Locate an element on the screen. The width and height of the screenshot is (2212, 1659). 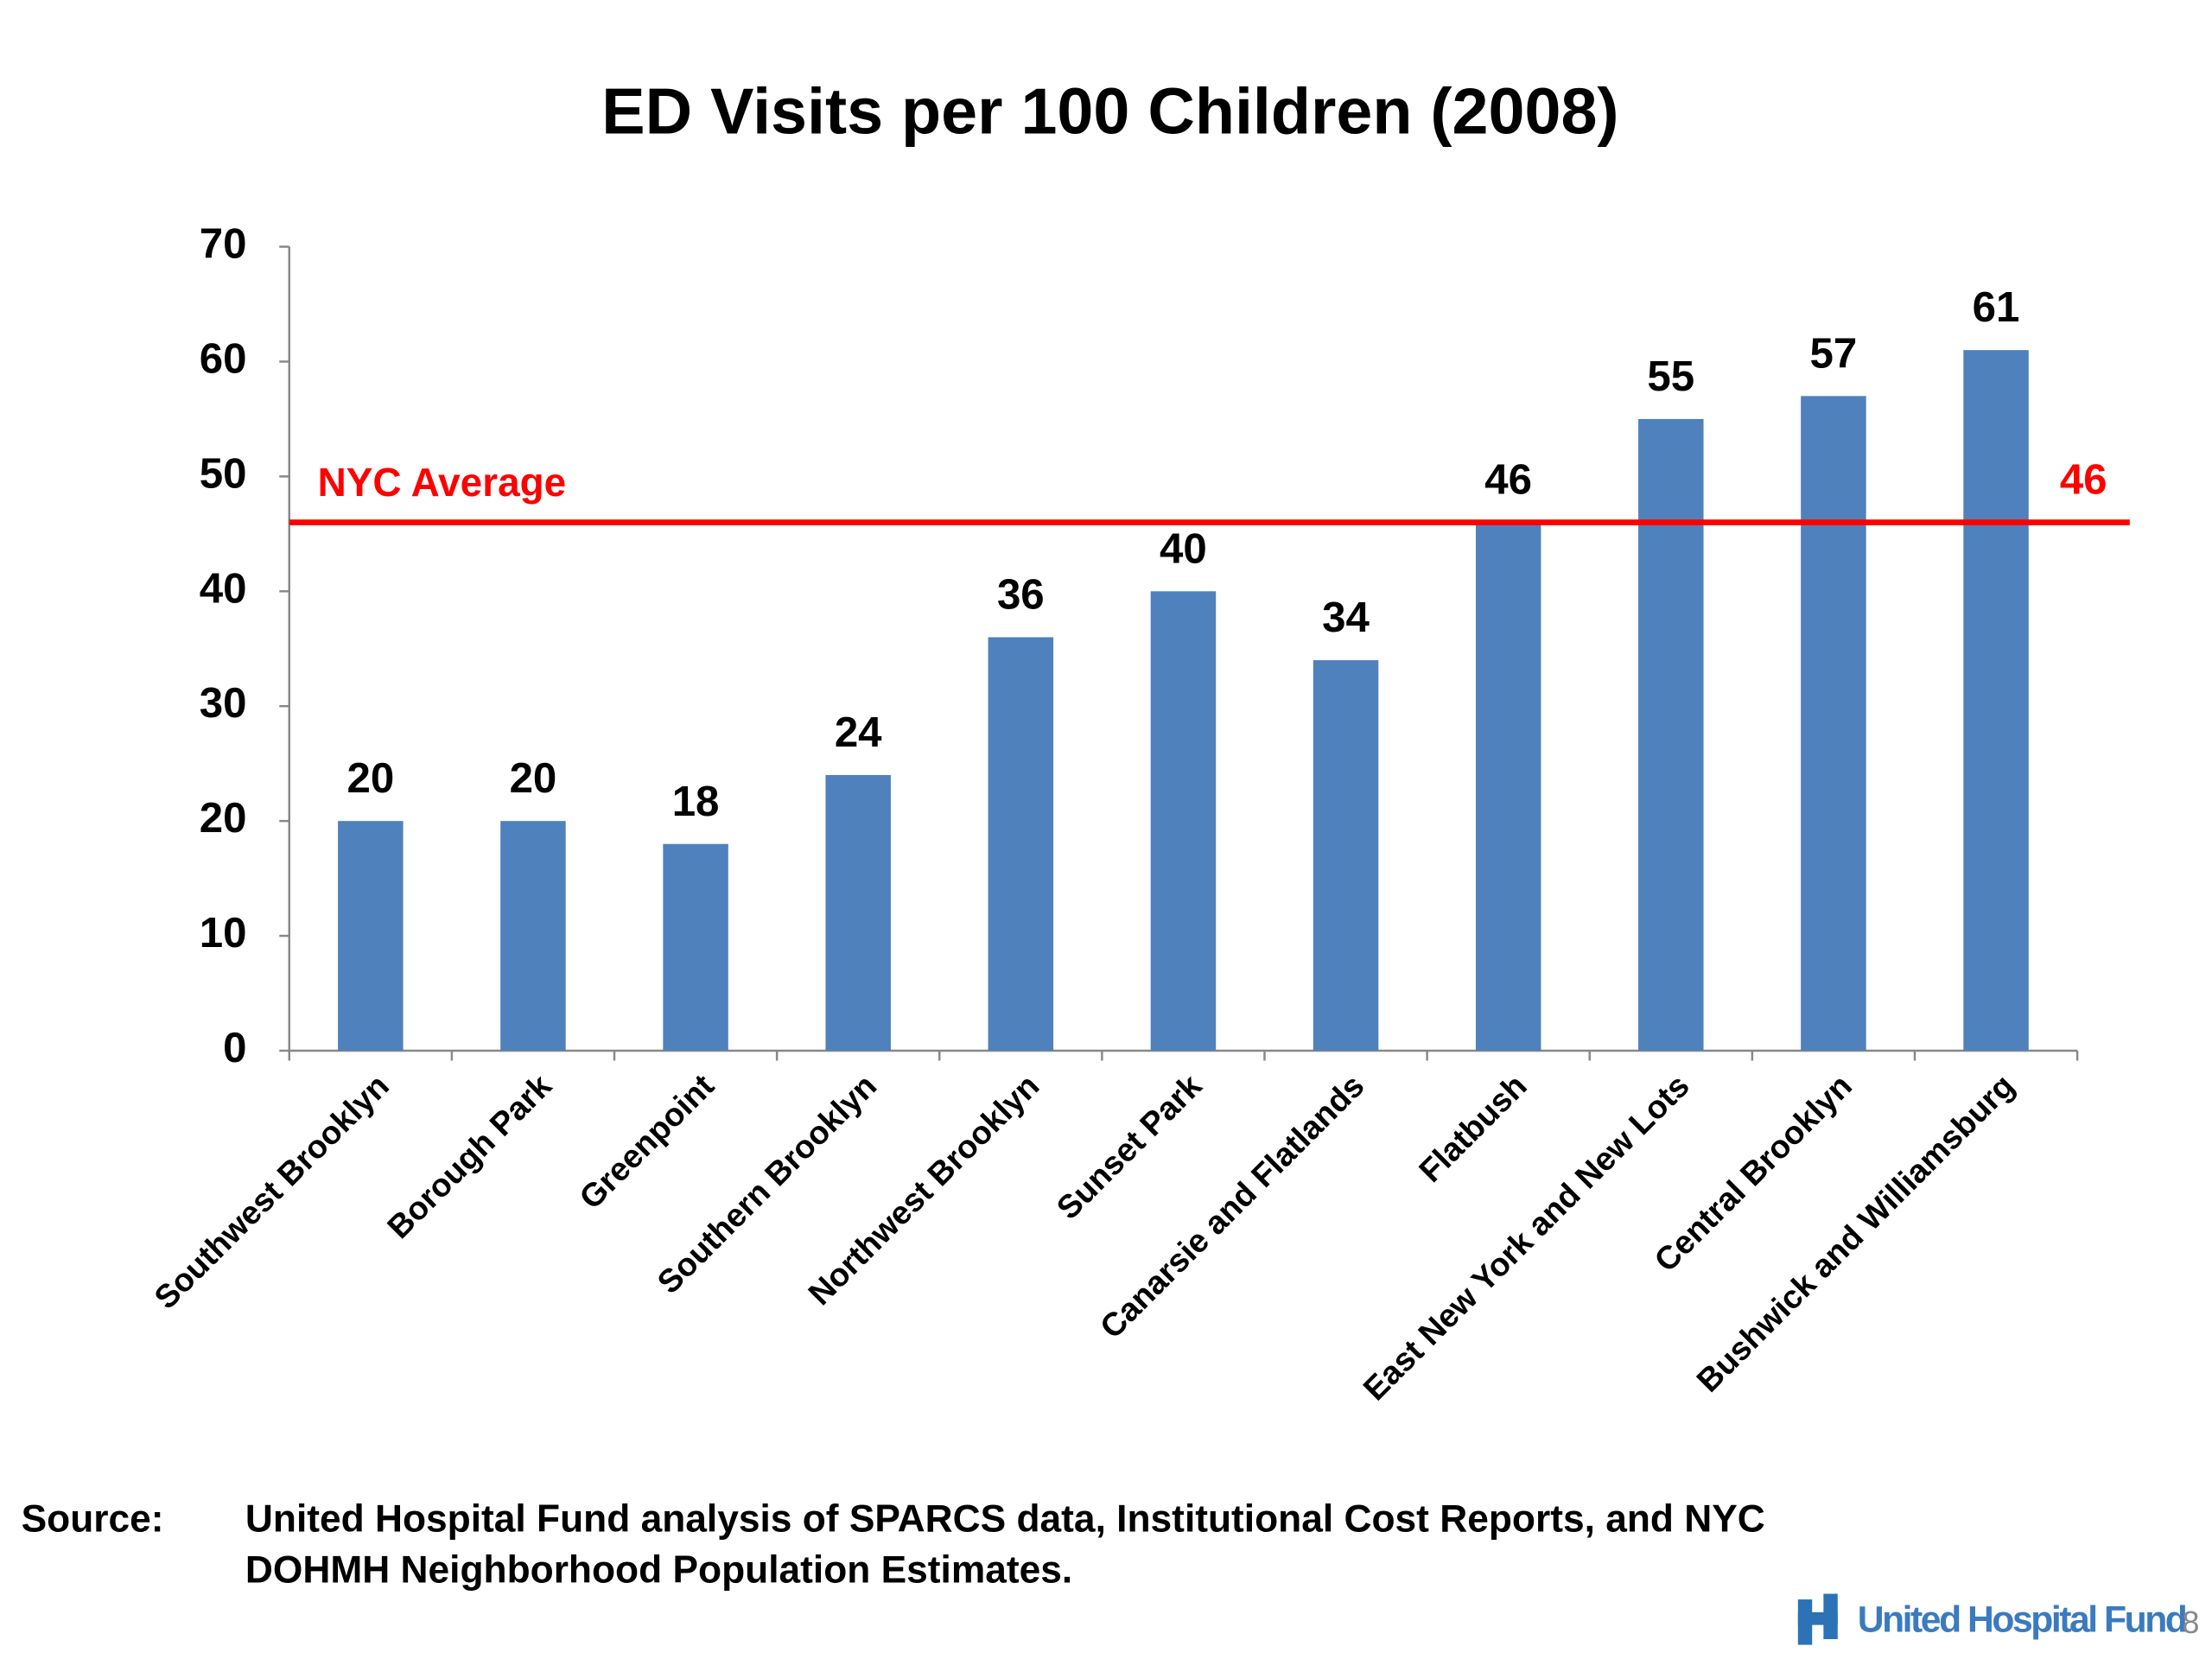
data-label: 34 is located at coordinates (1346, 617).